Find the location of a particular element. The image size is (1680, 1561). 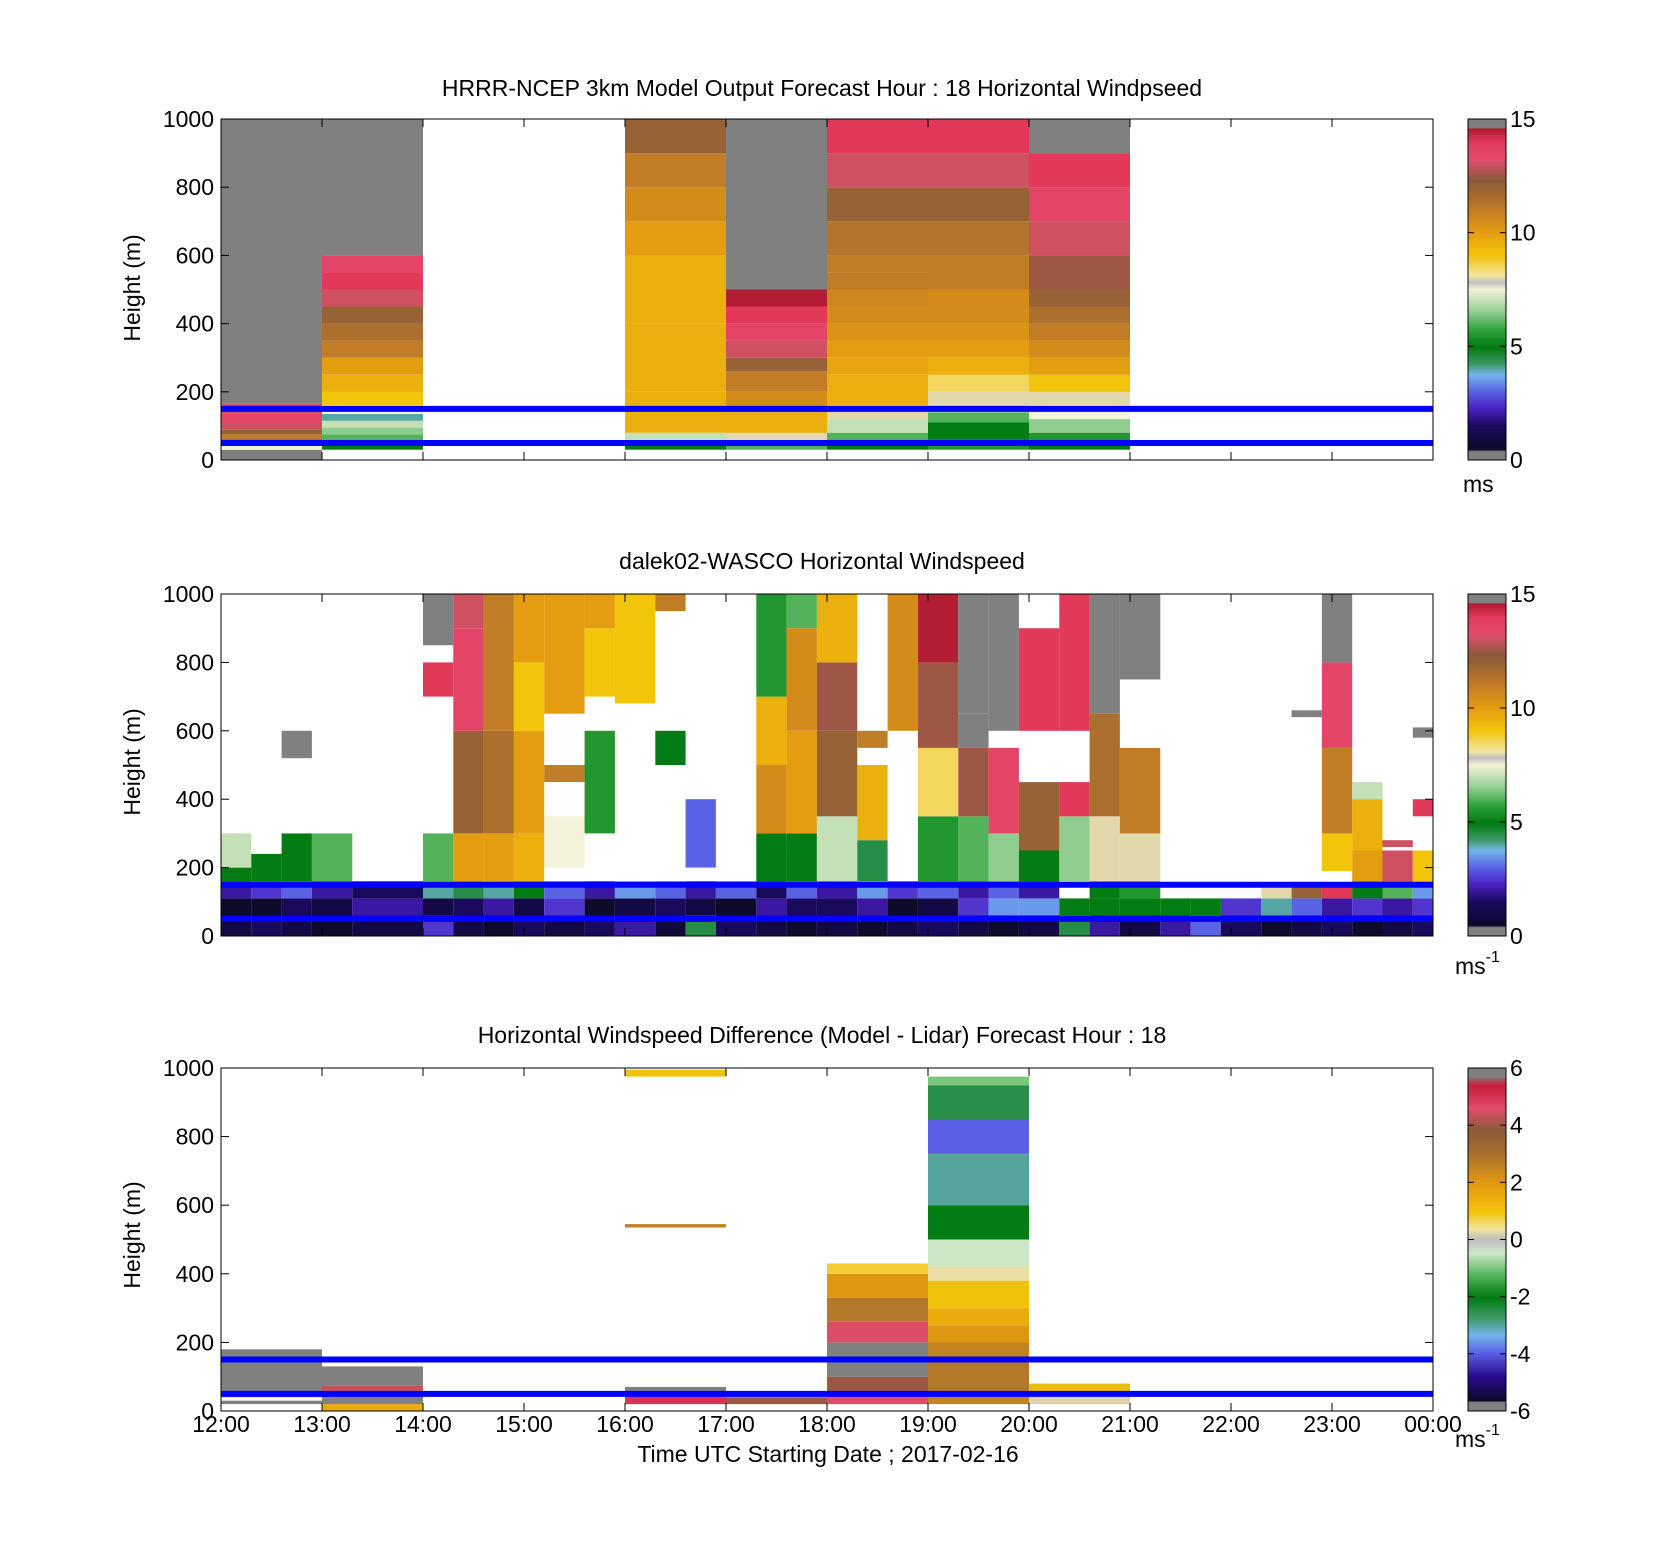

colorbar-tick-label: -4 is located at coordinates (1520, 1354).